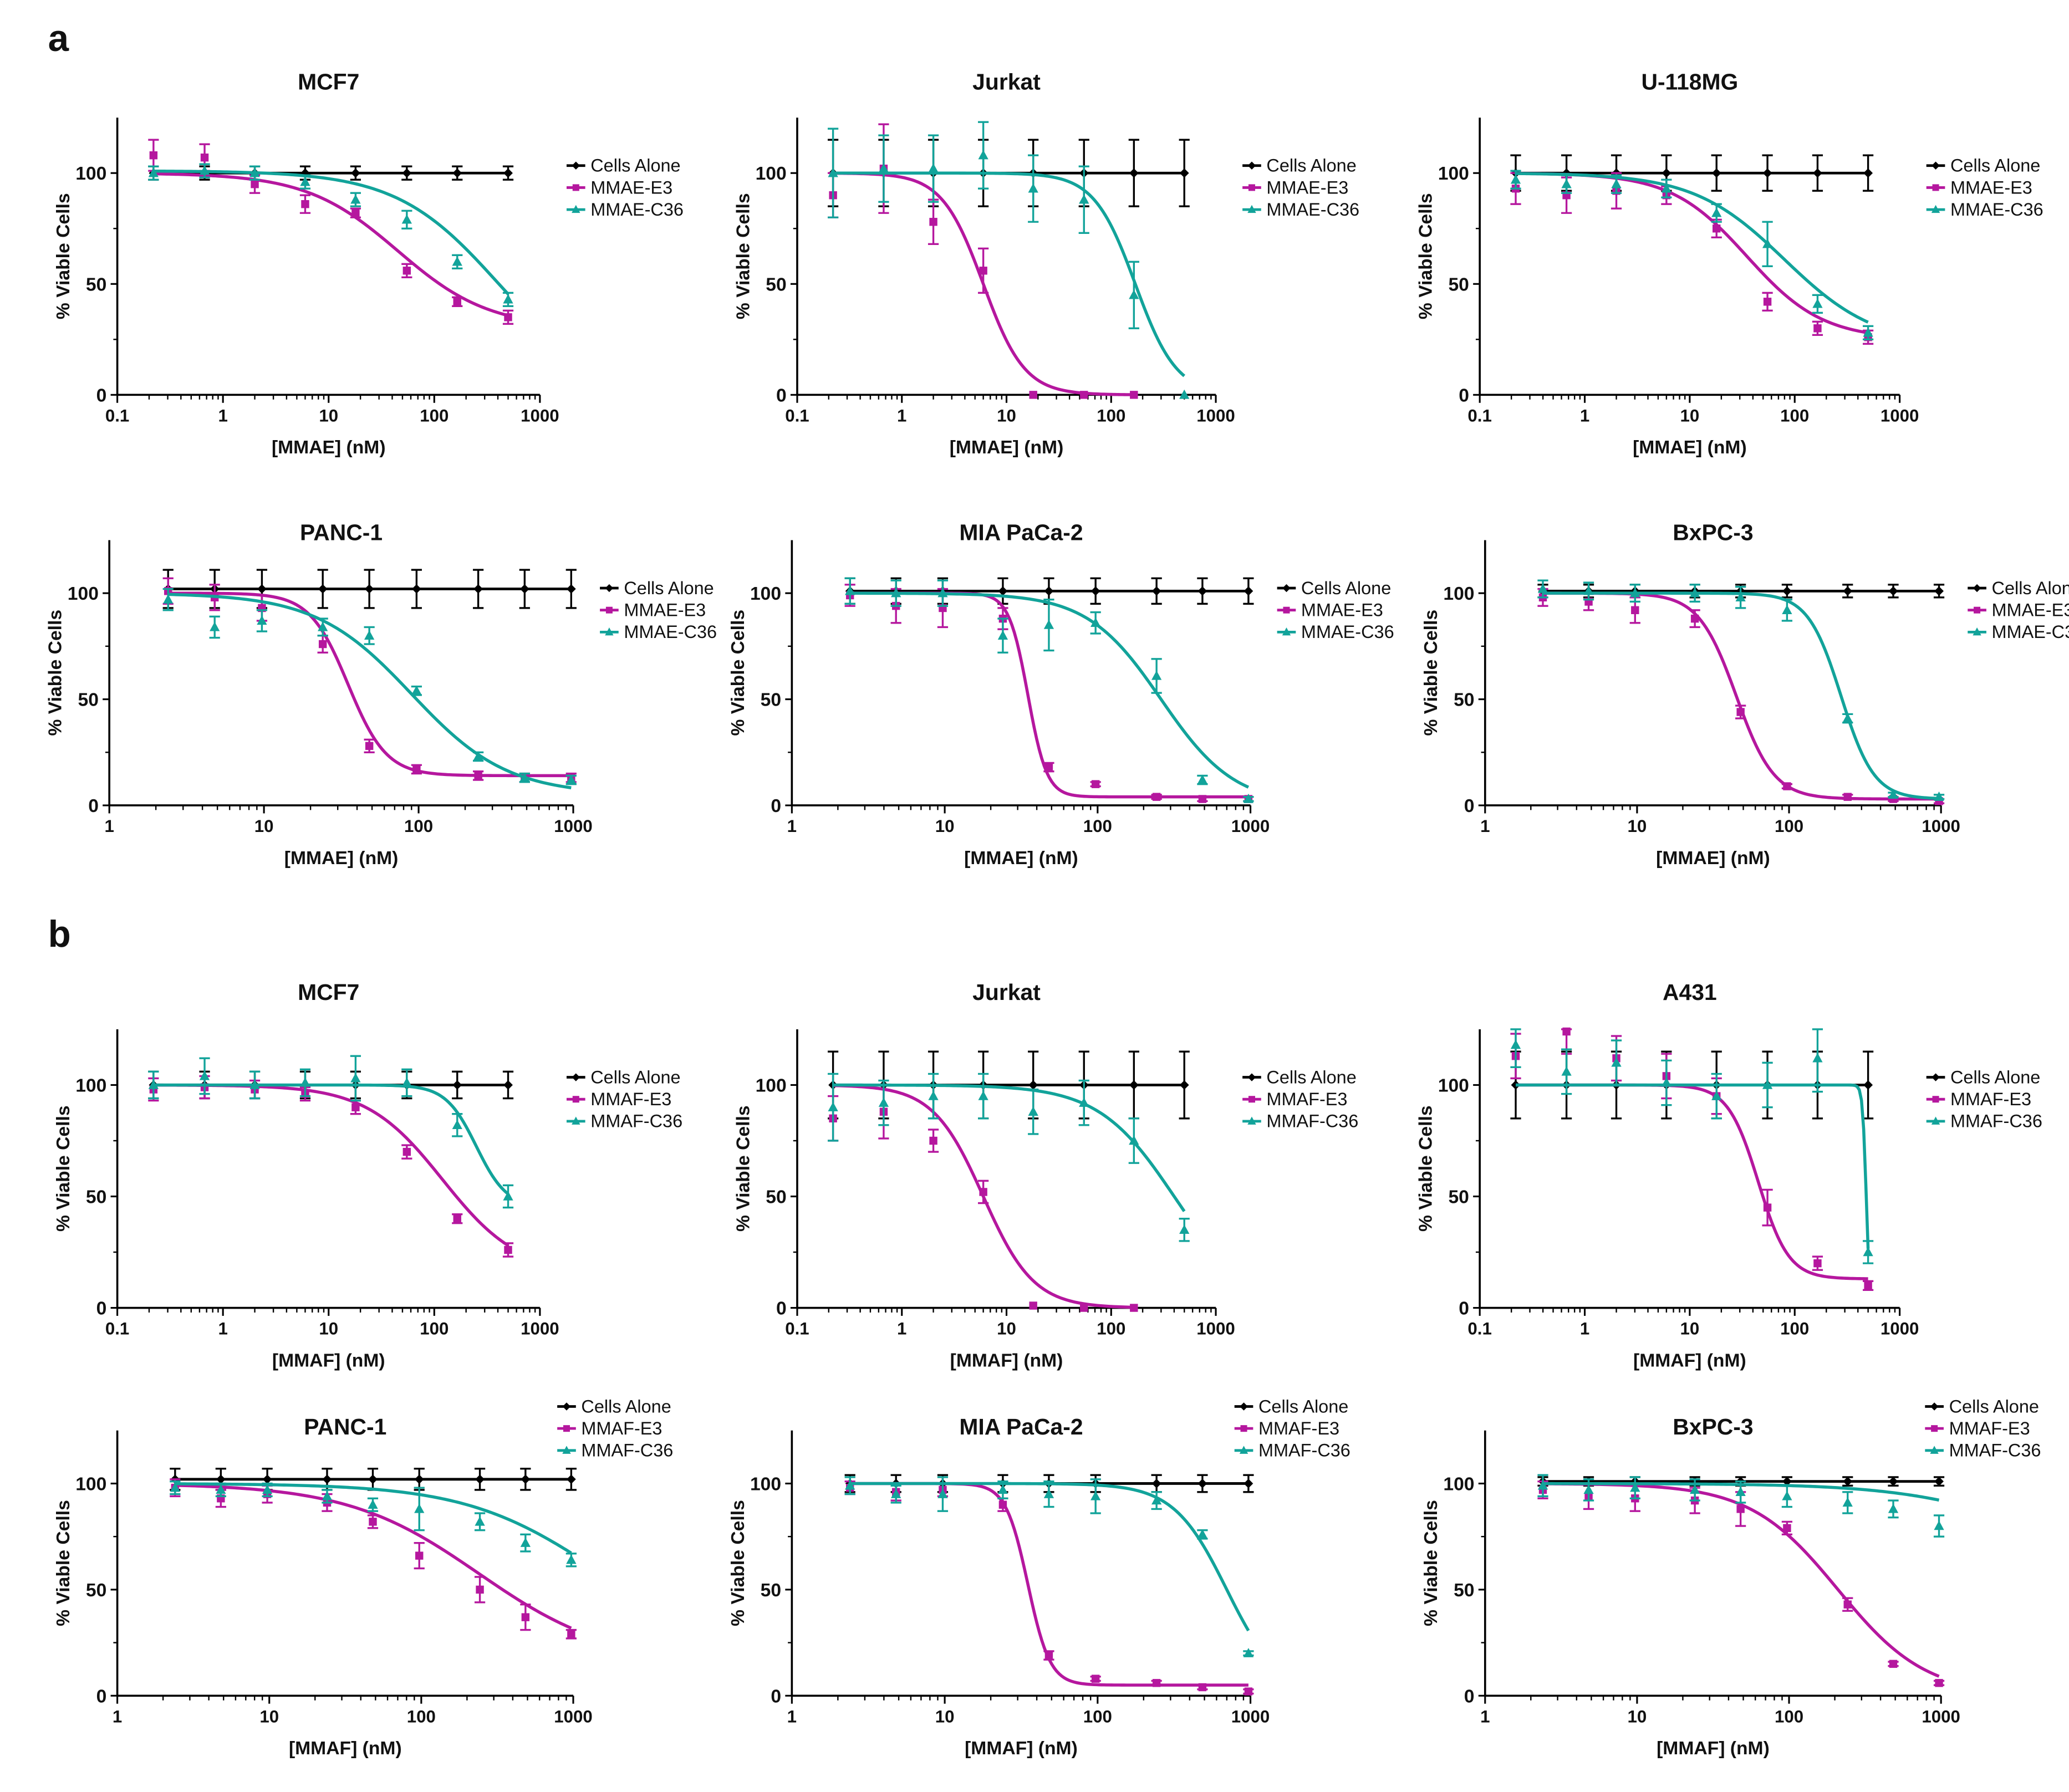 Image resolution: width=2069 pixels, height=1792 pixels. I want to click on chart-title: Jurkat, so click(1006, 82).